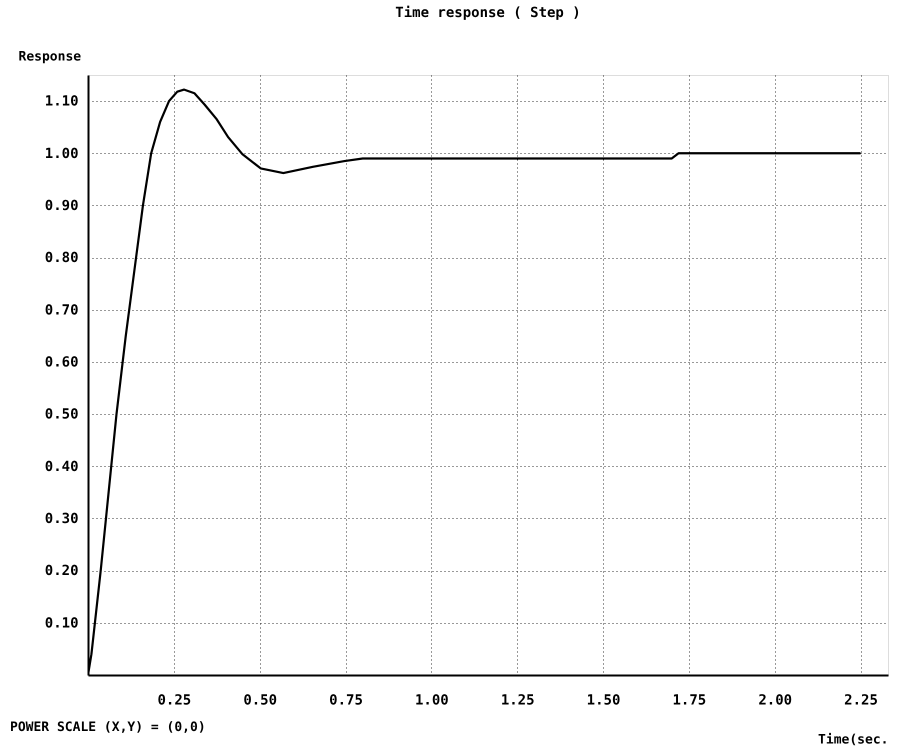  What do you see at coordinates (61, 414) in the screenshot?
I see `y-tick-label: 0.50` at bounding box center [61, 414].